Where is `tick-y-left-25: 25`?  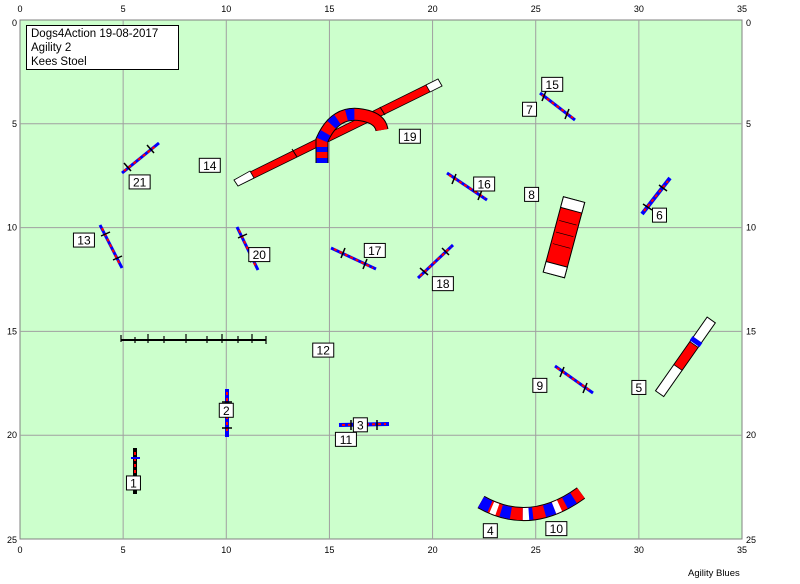
tick-y-left-25: 25 is located at coordinates (12, 540).